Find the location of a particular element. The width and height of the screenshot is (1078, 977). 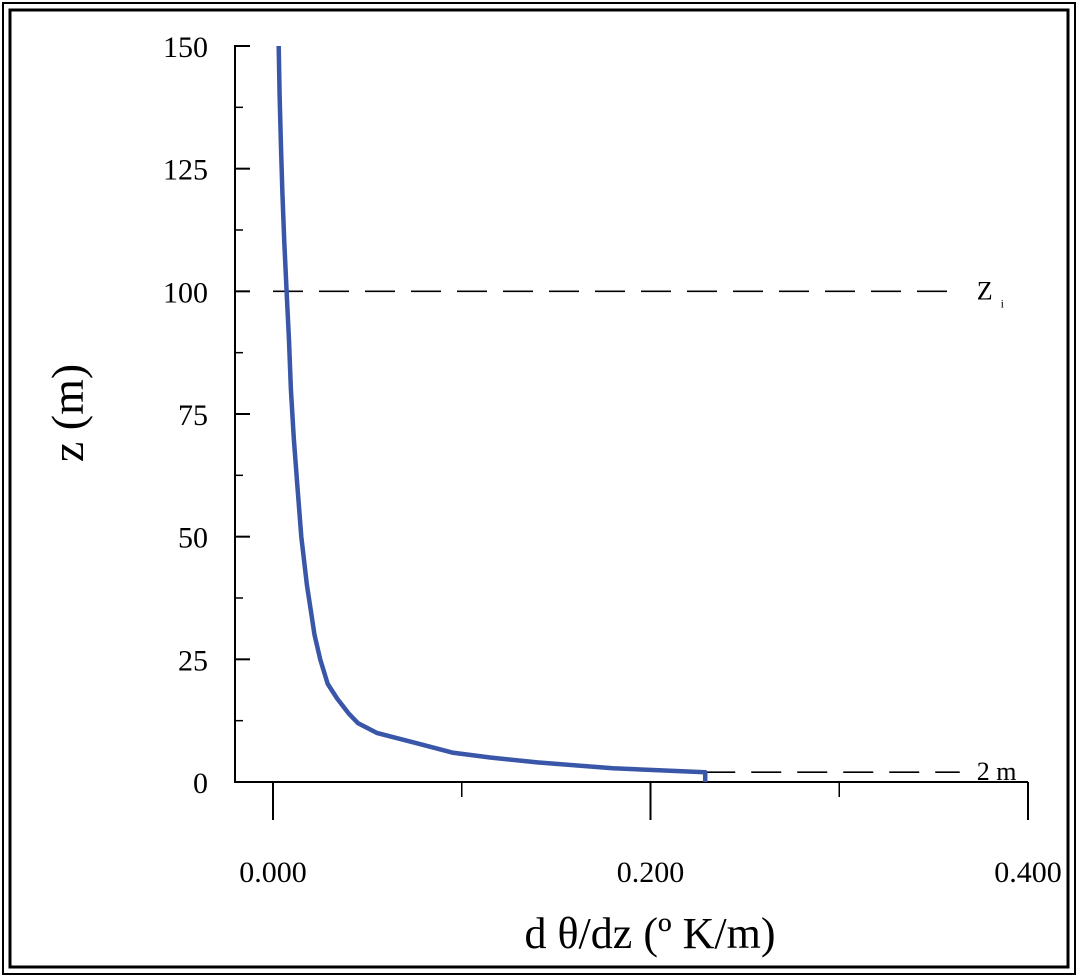

x-tick-labels: 0.000 0.200 0.400 is located at coordinates (650, 872).